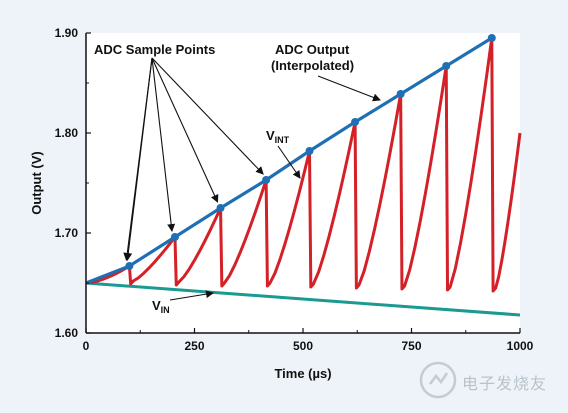  I want to click on annotation-adc-sample-points: ADC Sample Points, so click(154, 49).